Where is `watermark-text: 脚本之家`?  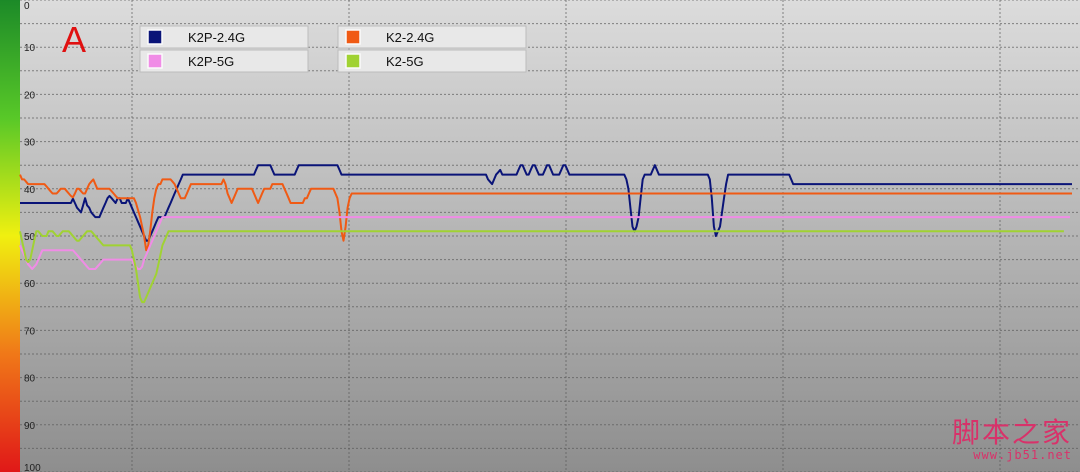
watermark-text: 脚本之家 is located at coordinates (1011, 432).